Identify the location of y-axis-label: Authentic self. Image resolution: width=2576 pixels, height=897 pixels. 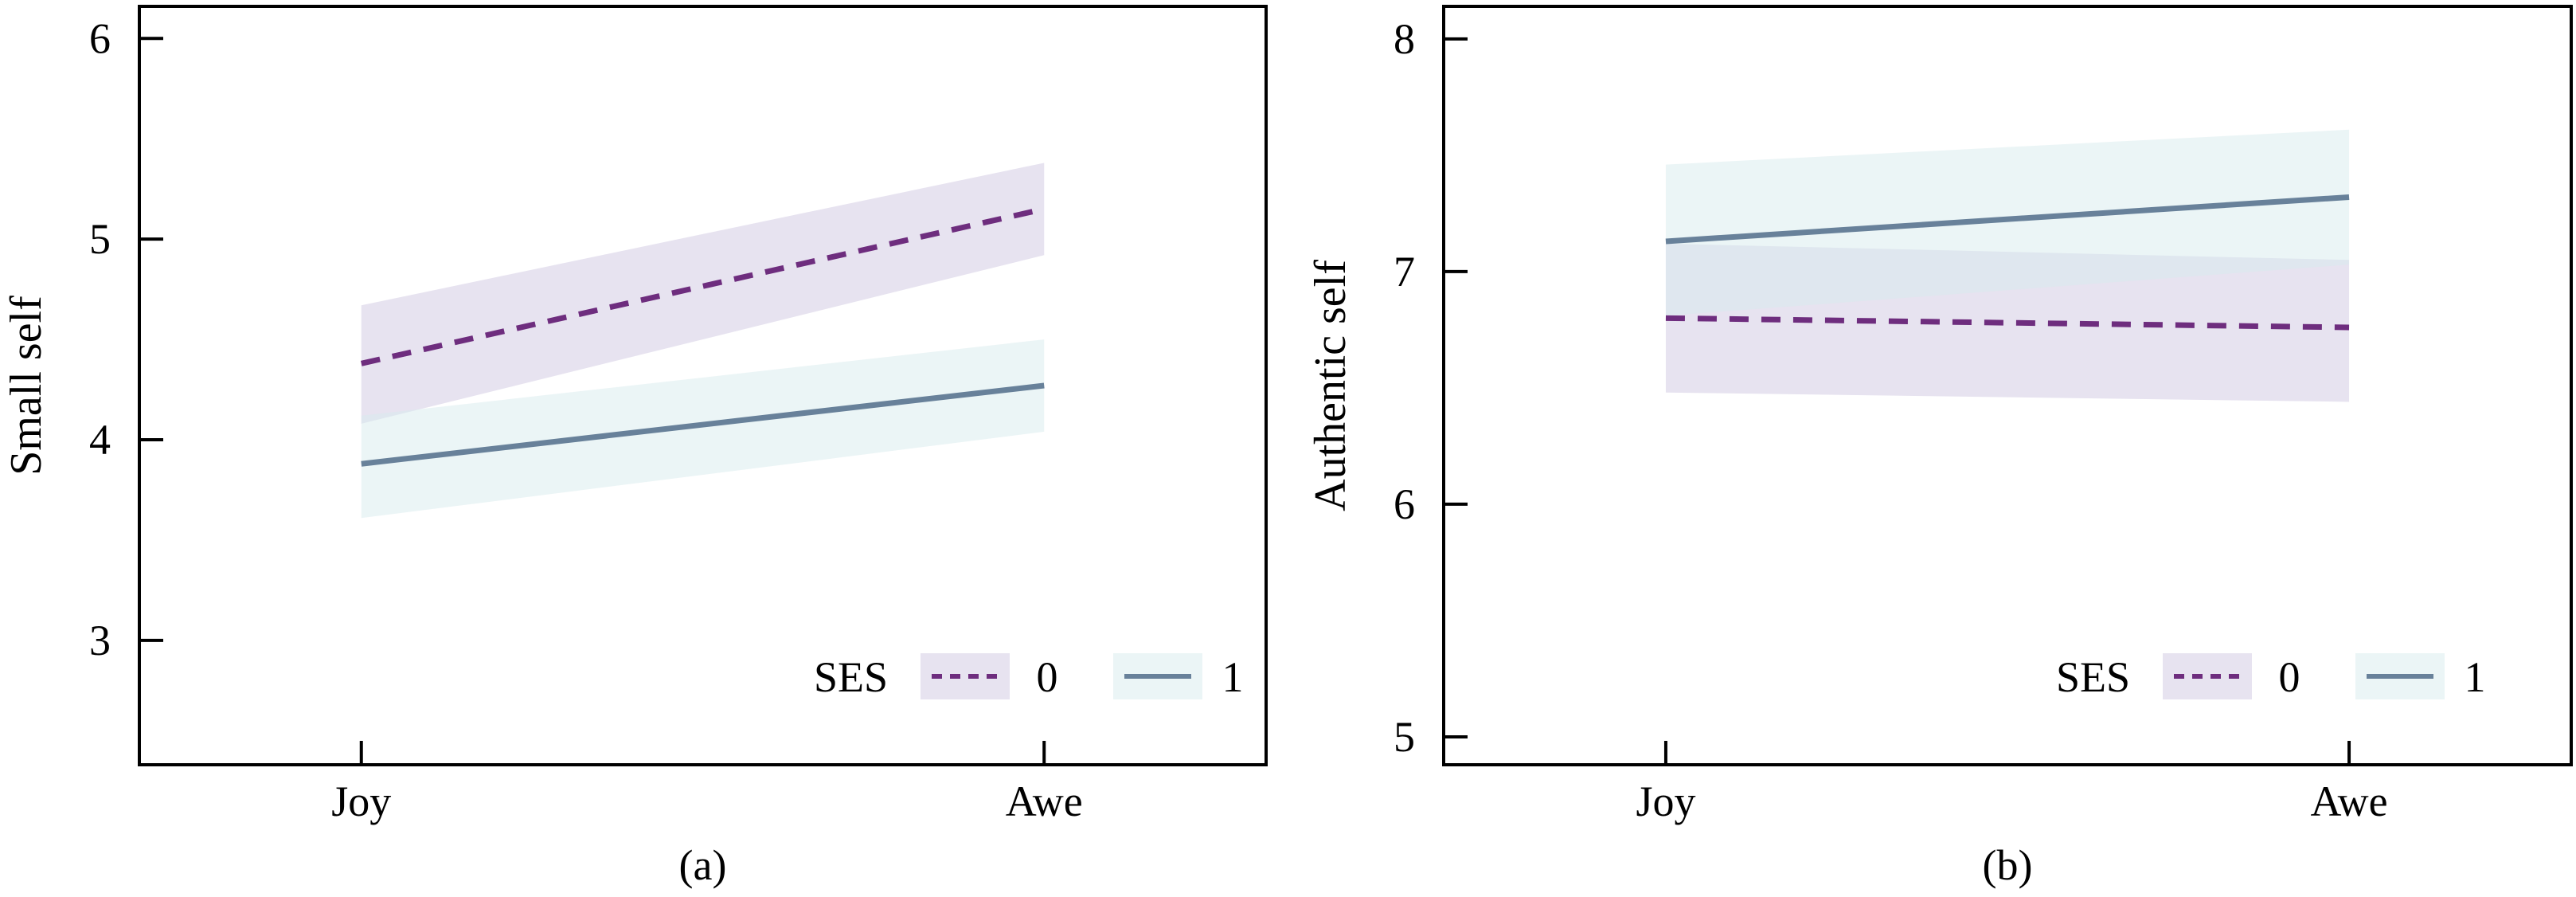
(1330, 385).